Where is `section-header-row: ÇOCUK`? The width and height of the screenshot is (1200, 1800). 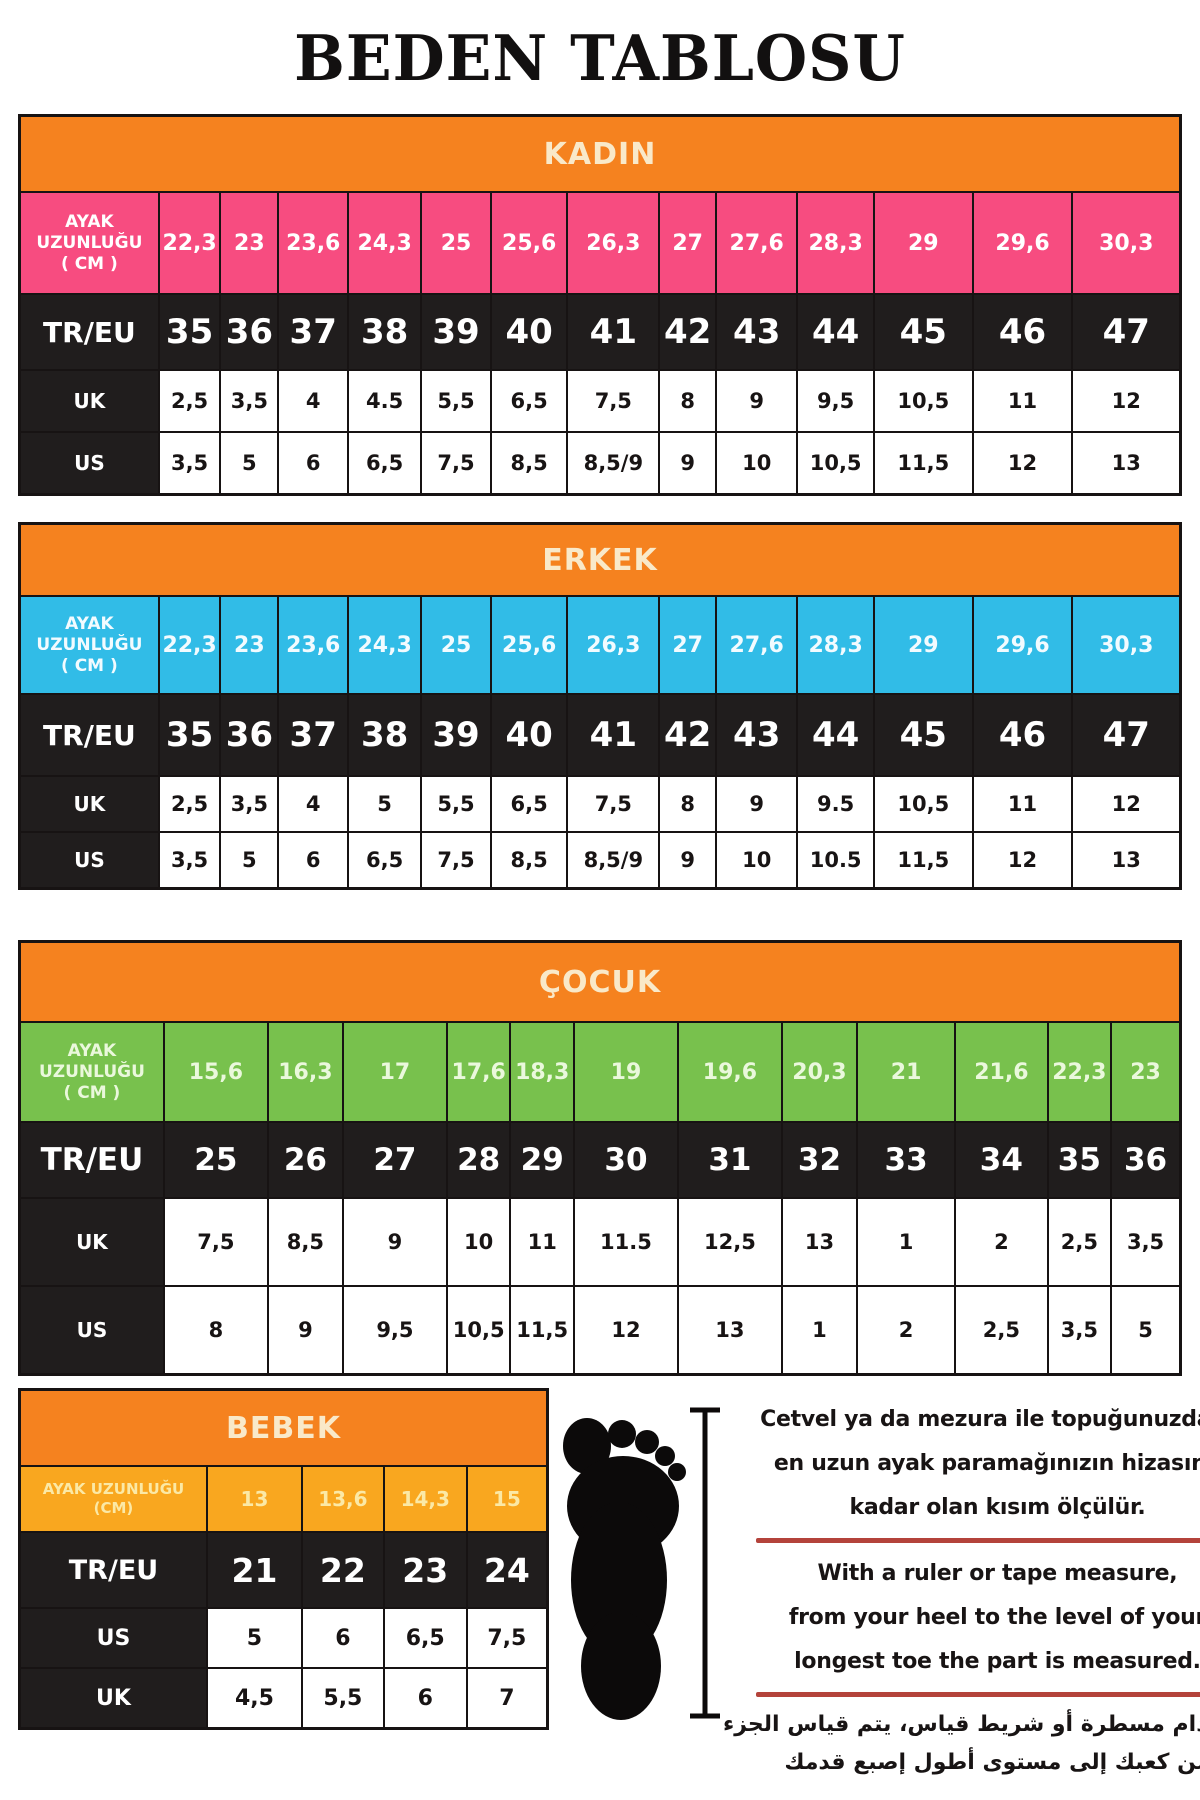 section-header-row: ÇOCUK is located at coordinates (600, 981).